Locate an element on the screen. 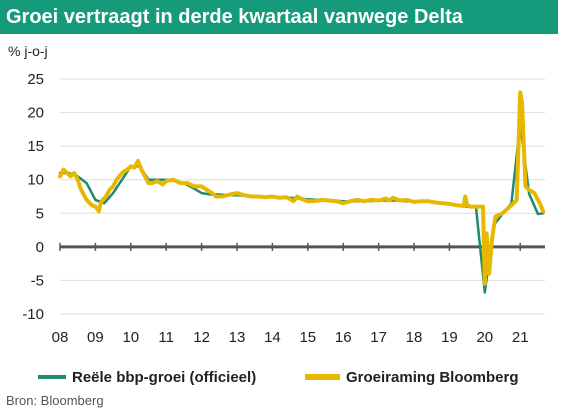 This screenshot has height=413, width=564. x-tick-label: 20 is located at coordinates (484, 337).